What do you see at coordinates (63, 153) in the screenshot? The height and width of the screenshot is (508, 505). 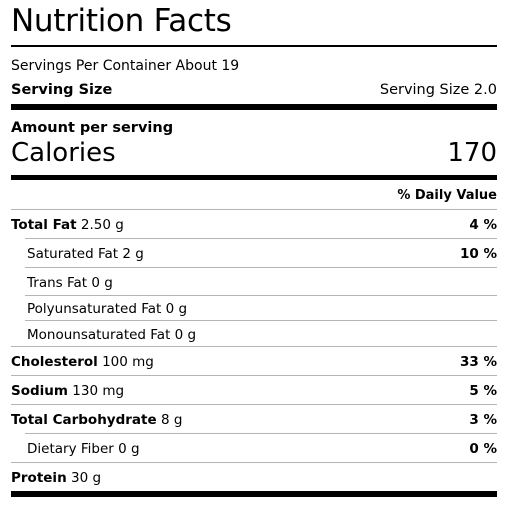 I see `calories-label: Calories` at bounding box center [63, 153].